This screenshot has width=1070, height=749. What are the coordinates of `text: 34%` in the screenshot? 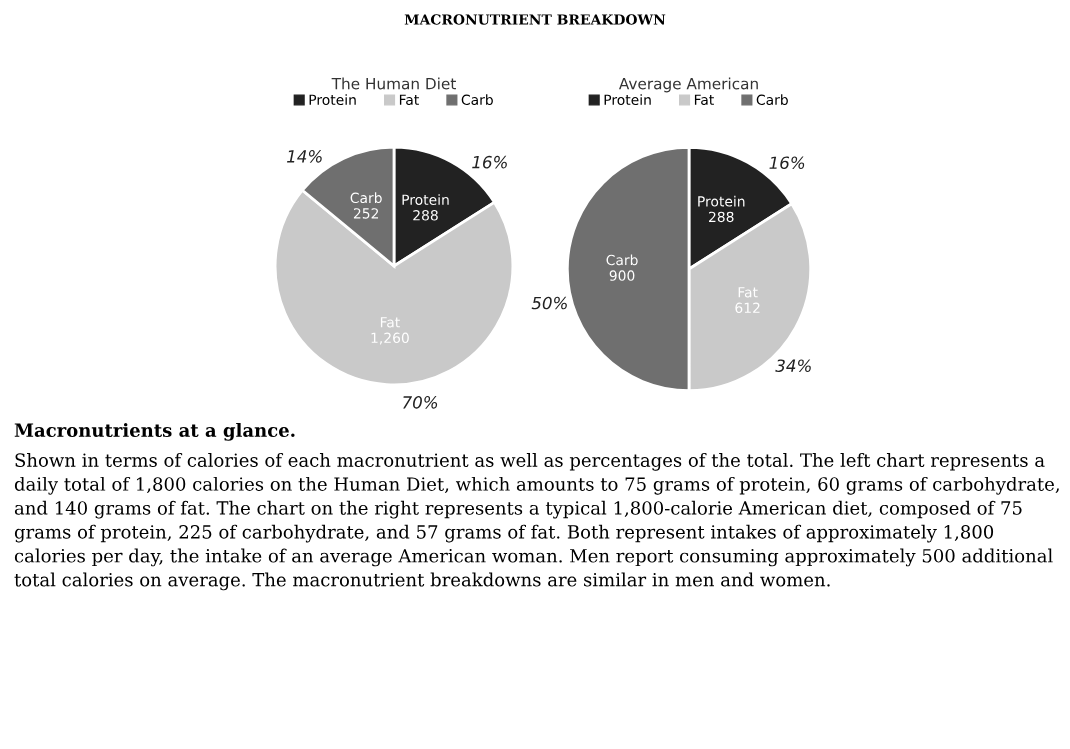 It's located at (793, 365).